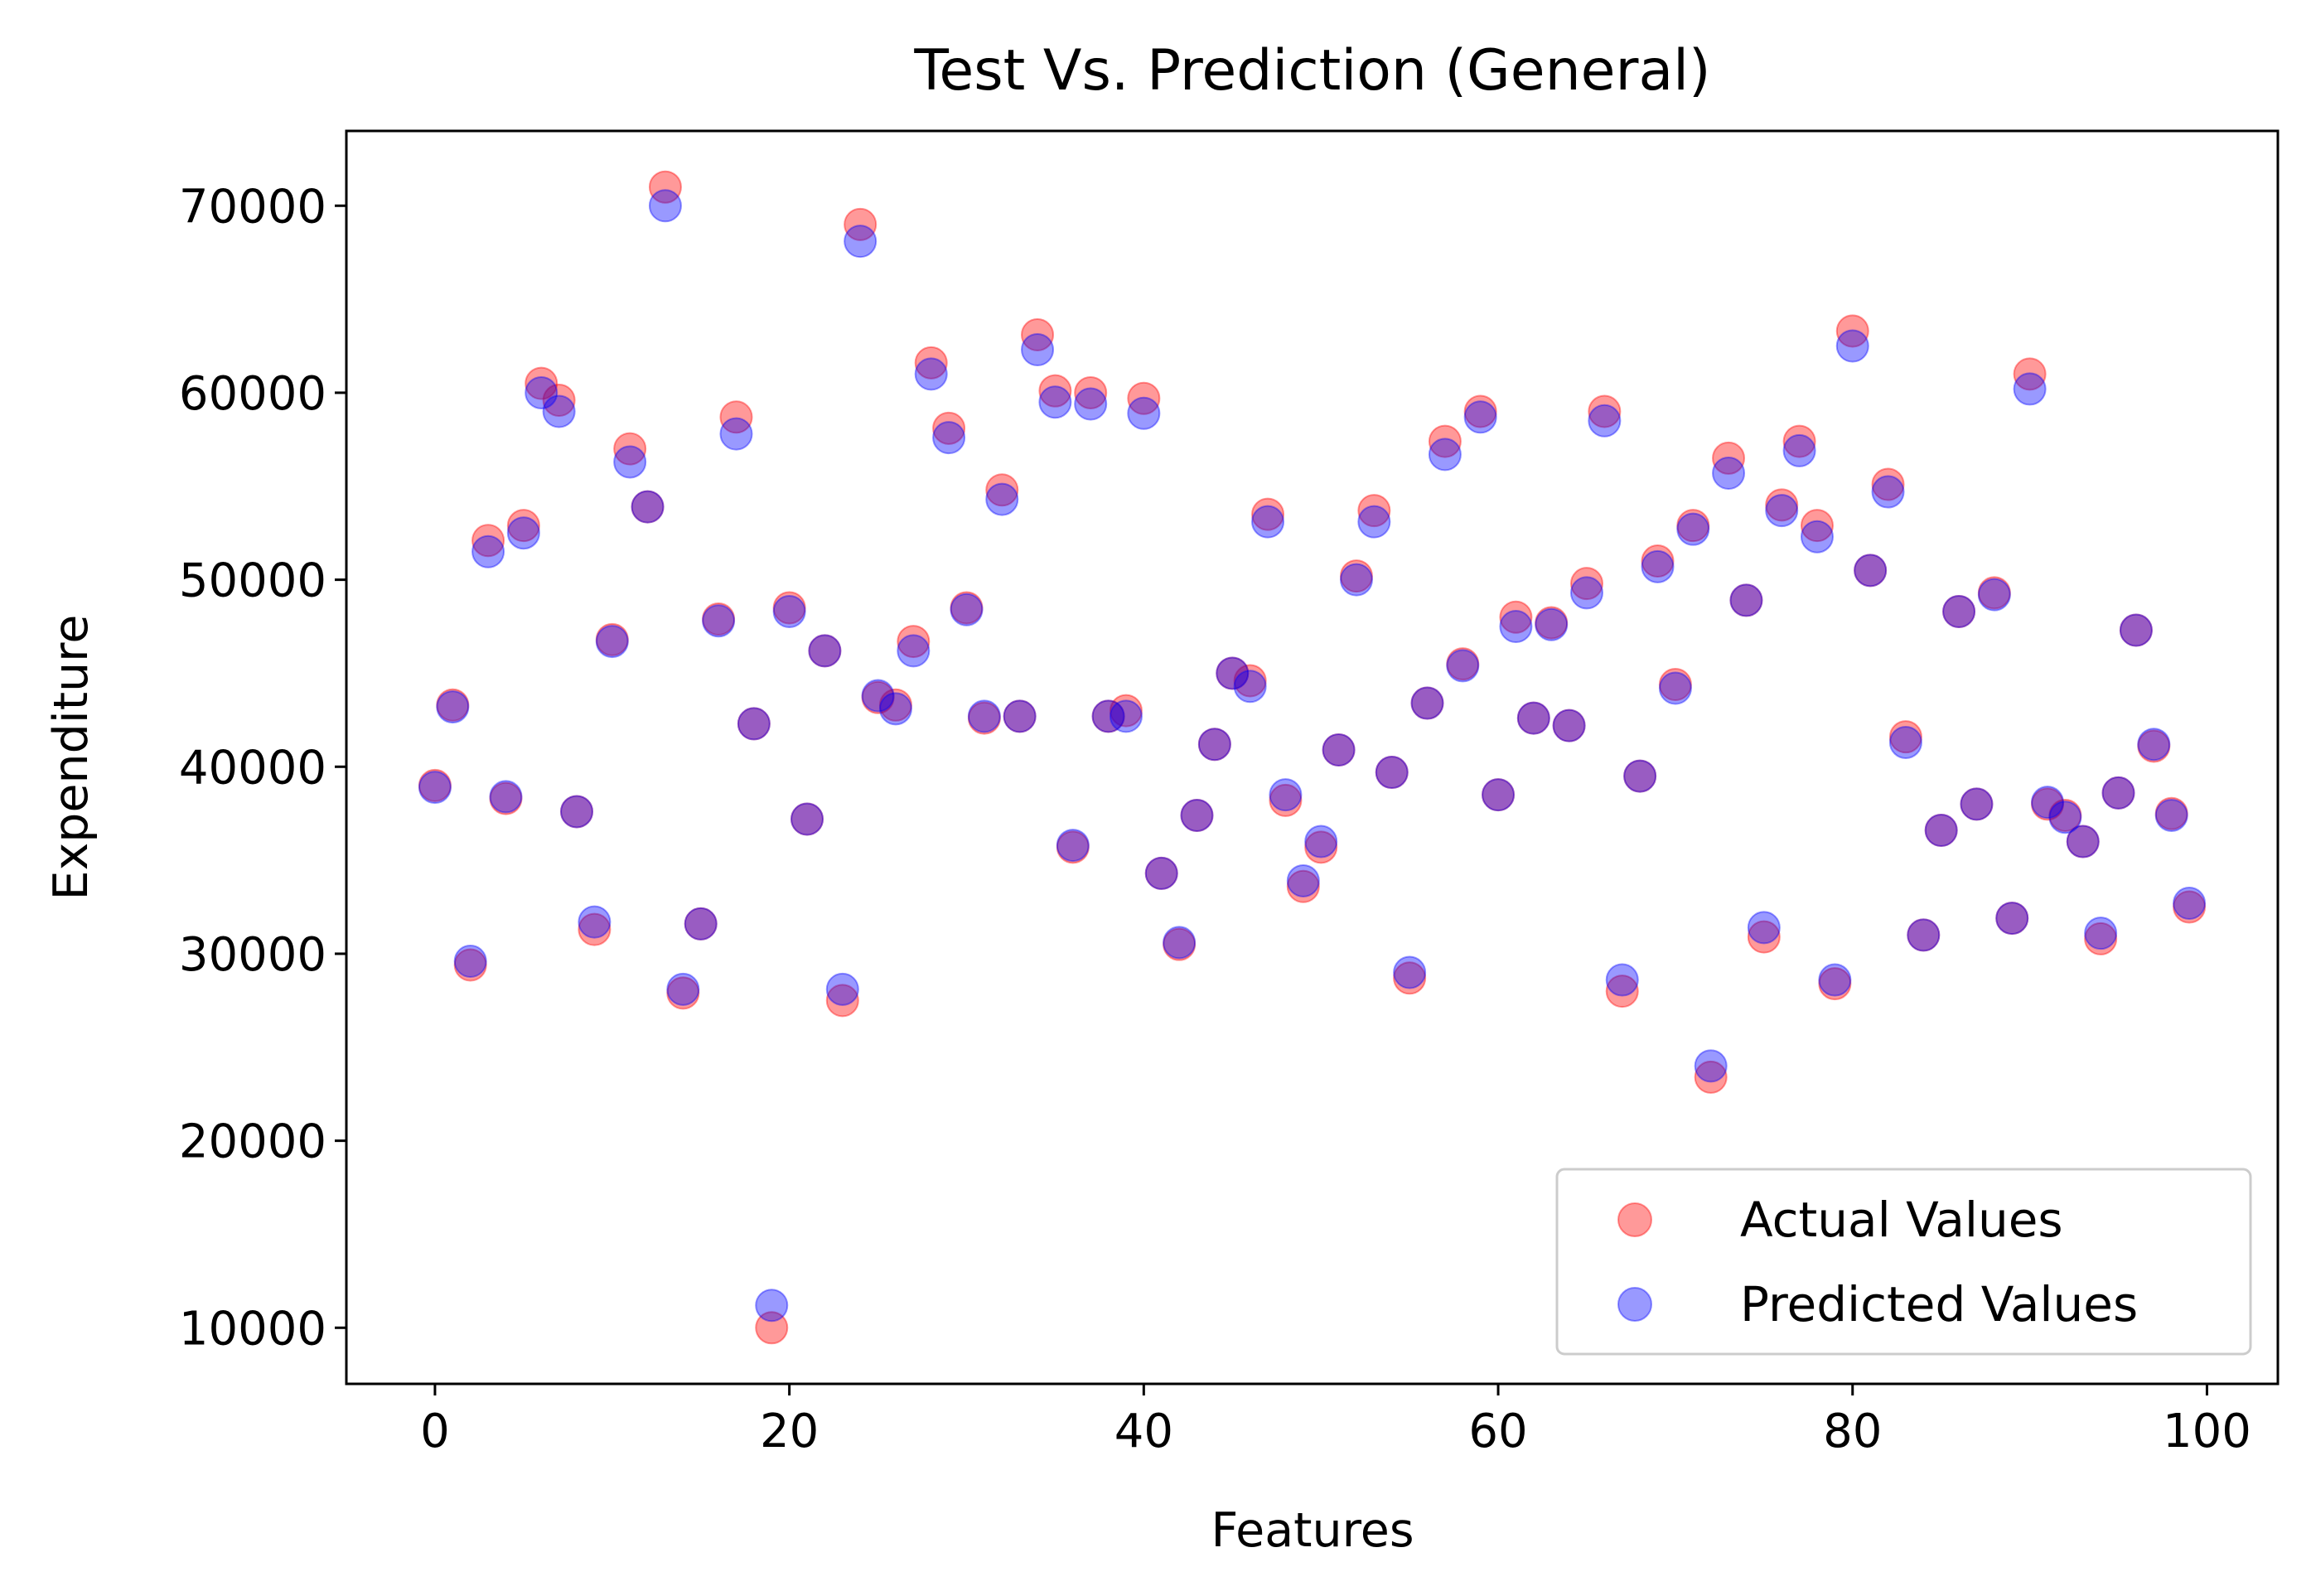 Image resolution: width=2311 pixels, height=1596 pixels. Describe the element at coordinates (71, 758) in the screenshot. I see `y-axis-label: Expenditure` at that location.